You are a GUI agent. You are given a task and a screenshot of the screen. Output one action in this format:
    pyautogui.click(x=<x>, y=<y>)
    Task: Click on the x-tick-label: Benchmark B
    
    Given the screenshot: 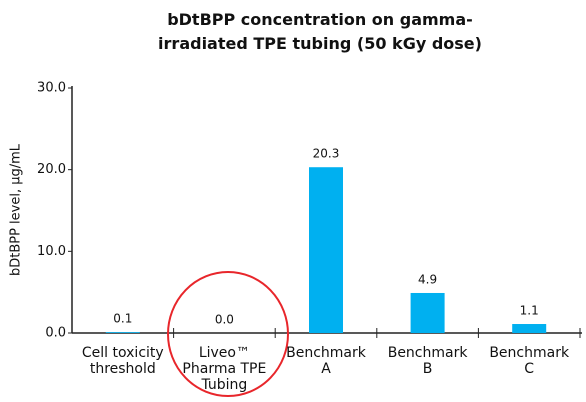 What is the action you would take?
    pyautogui.click(x=427, y=361)
    